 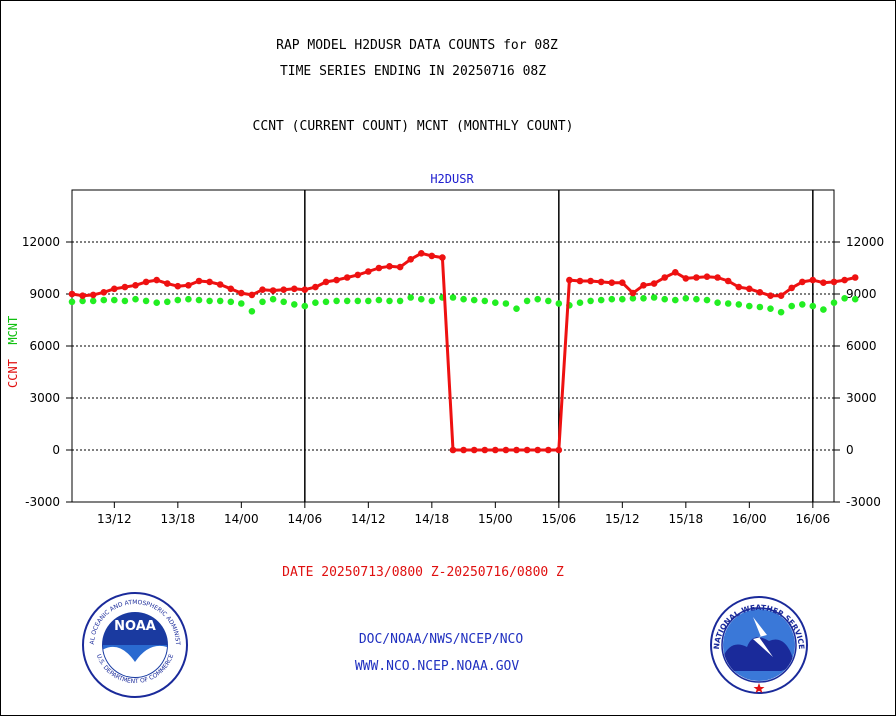 What do you see at coordinates (441, 639) in the screenshot?
I see `footer-org-line: DOC/NOAA/NWS/NCEP/NCO` at bounding box center [441, 639].